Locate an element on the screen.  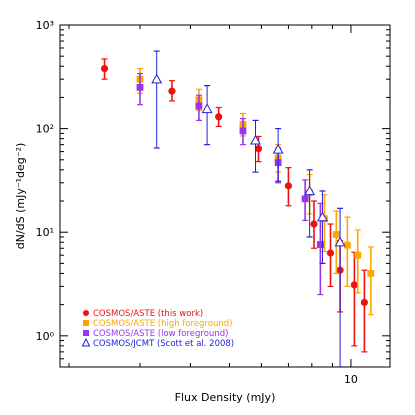
legend-item: COSMOS/ASTE (high foreground) is located at coordinates (157, 324).